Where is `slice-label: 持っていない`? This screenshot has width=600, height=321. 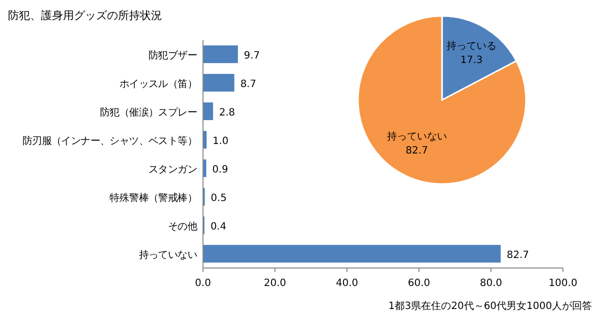
slice-label: 持っていない is located at coordinates (416, 136).